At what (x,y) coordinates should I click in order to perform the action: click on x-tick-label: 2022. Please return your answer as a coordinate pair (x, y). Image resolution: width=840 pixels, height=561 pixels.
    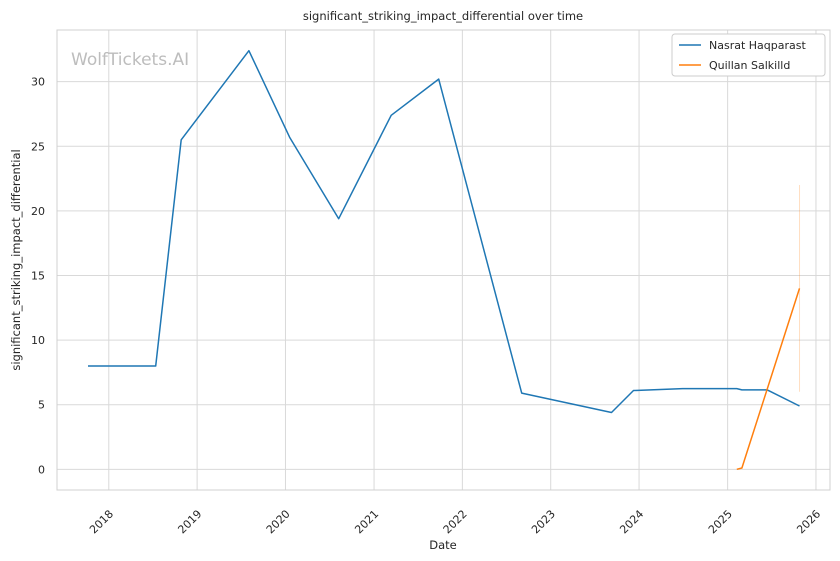
    Looking at the image, I should click on (455, 521).